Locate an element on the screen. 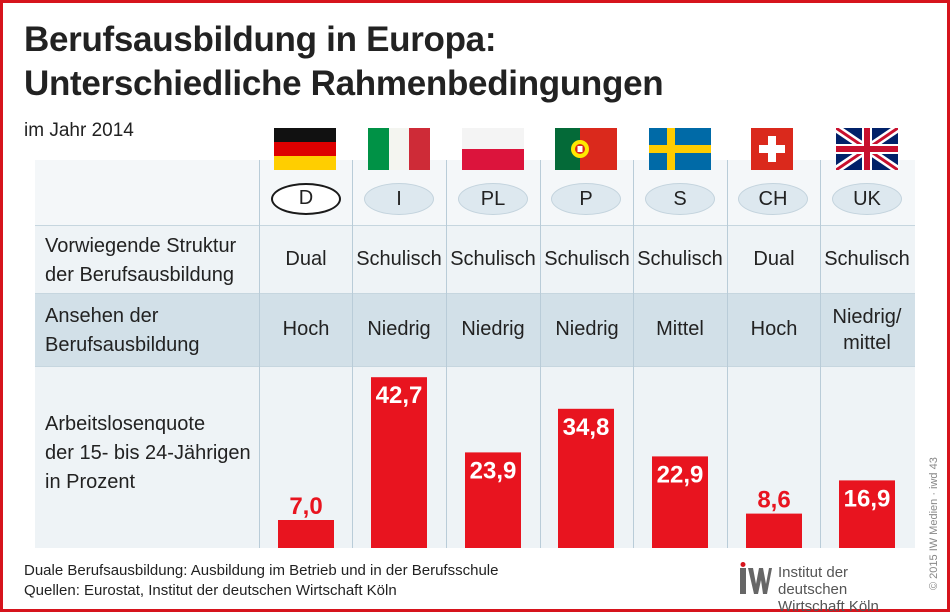  country-code-pl: PL is located at coordinates (493, 199).